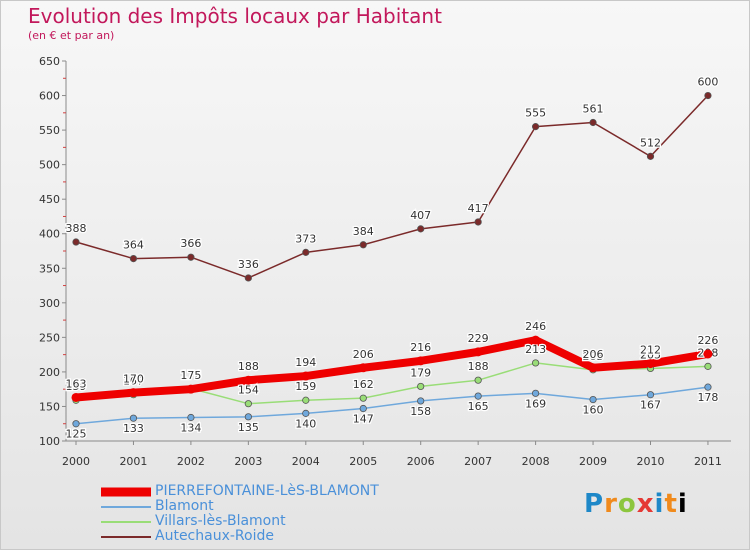 Image resolution: width=750 pixels, height=550 pixels. Describe the element at coordinates (267, 491) in the screenshot. I see `legend-label-pierrefontaine: PIERREFONTAINE-LèS-BLAMONT` at that location.